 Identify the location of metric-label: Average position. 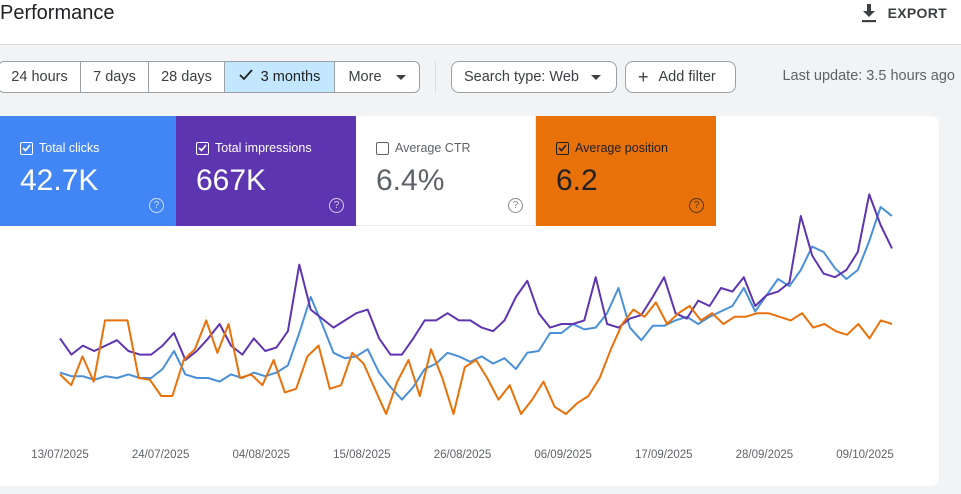
(612, 148).